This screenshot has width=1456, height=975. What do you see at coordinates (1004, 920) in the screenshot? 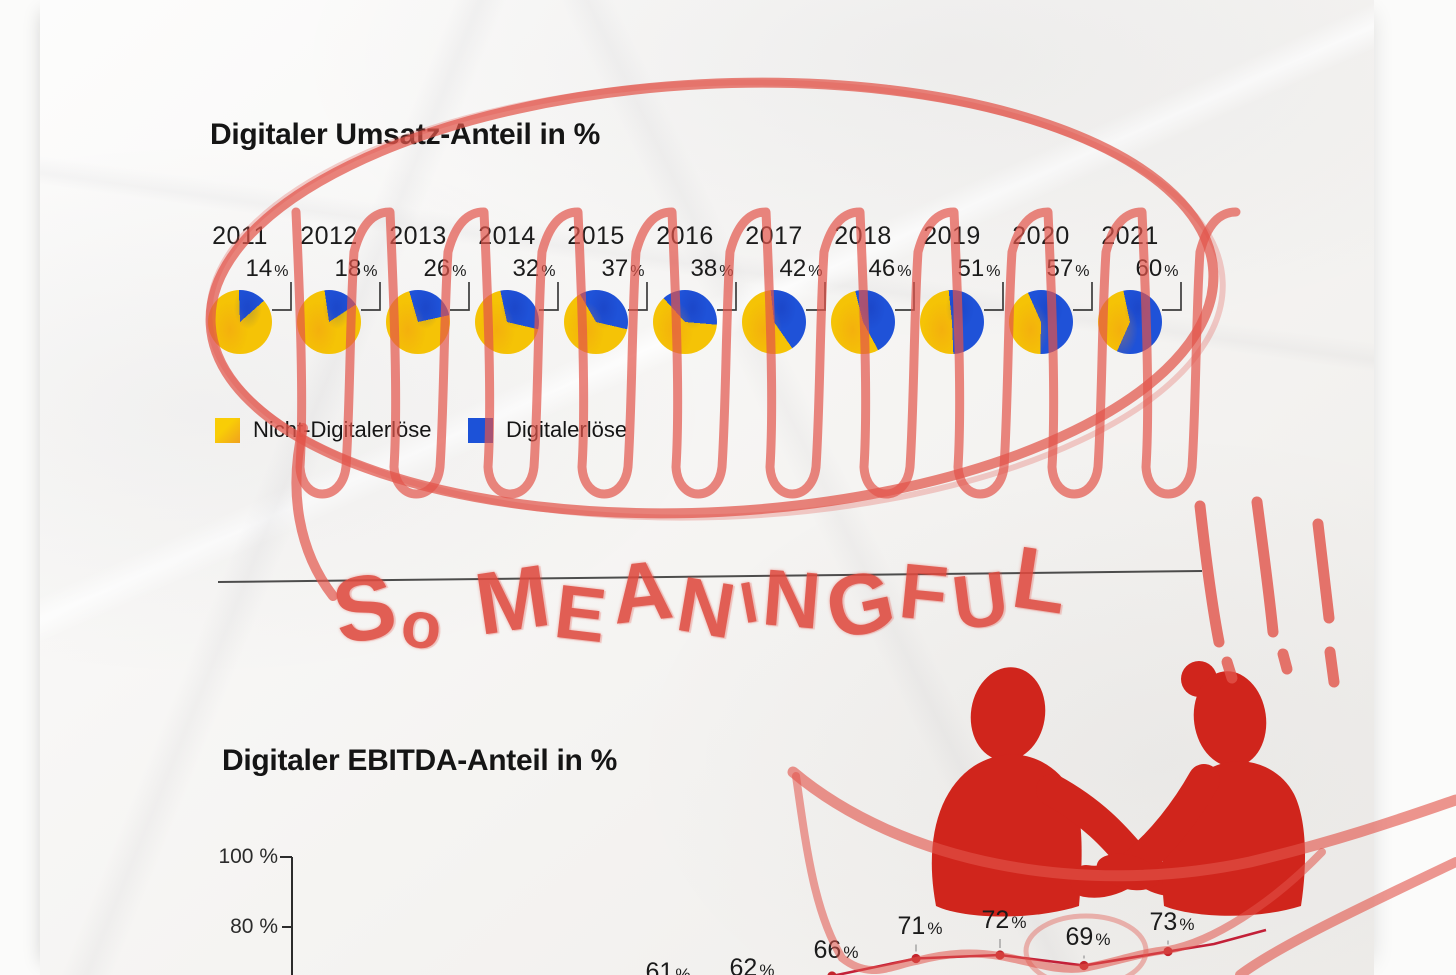
I see `ebitda-label: 72%` at bounding box center [1004, 920].